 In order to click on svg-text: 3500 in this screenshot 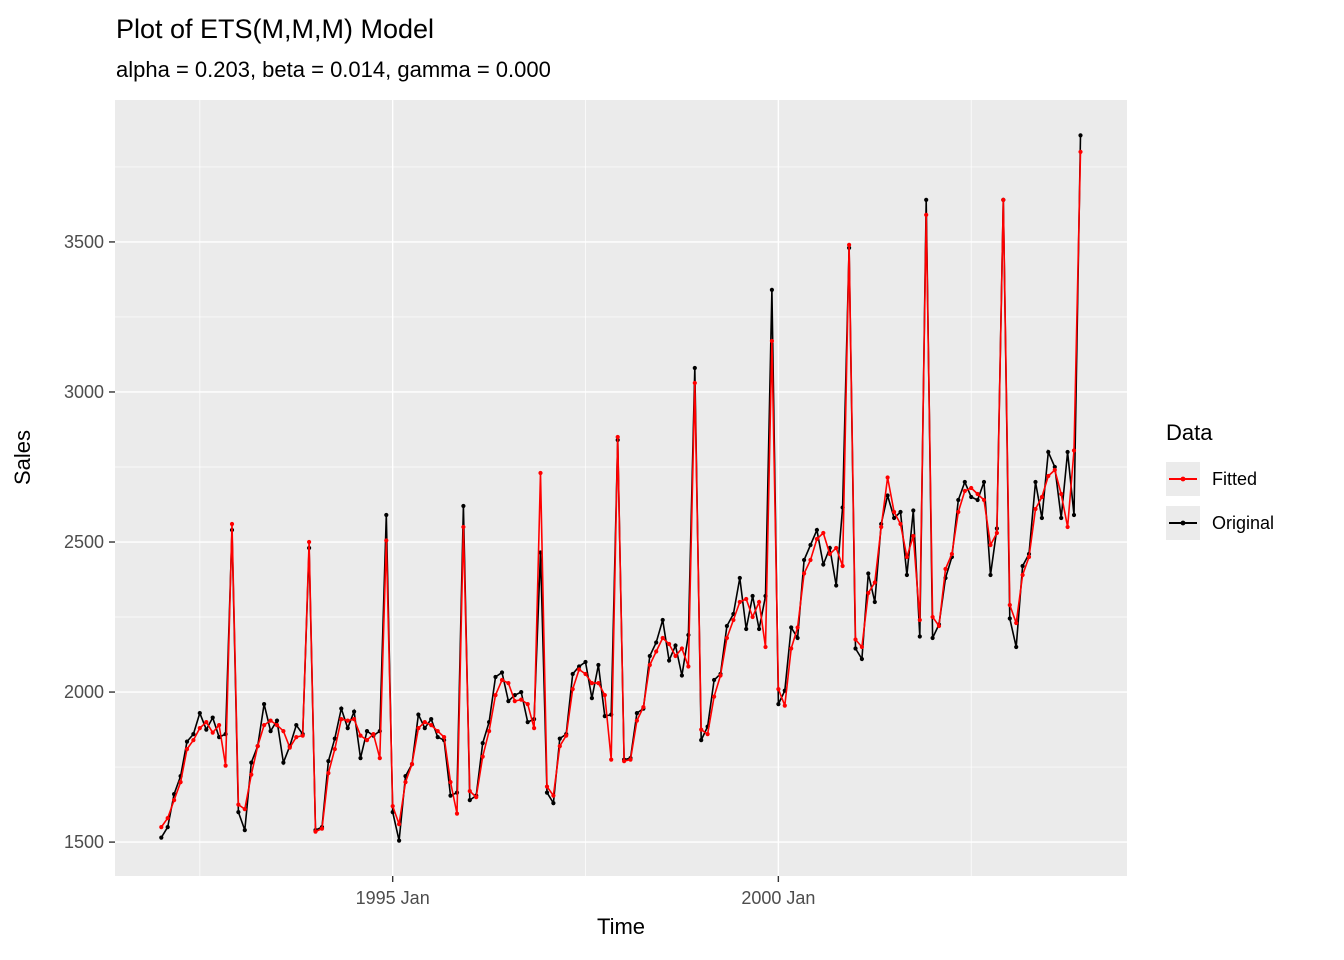, I will do `click(84, 242)`.